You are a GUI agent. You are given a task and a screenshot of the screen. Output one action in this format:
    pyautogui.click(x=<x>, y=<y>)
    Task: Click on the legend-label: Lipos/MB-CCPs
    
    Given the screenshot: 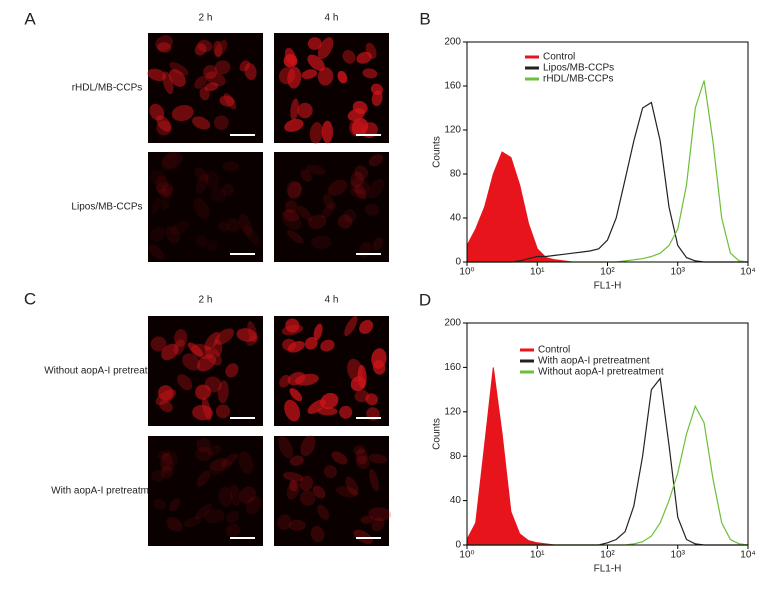 What is the action you would take?
    pyautogui.click(x=578, y=68)
    